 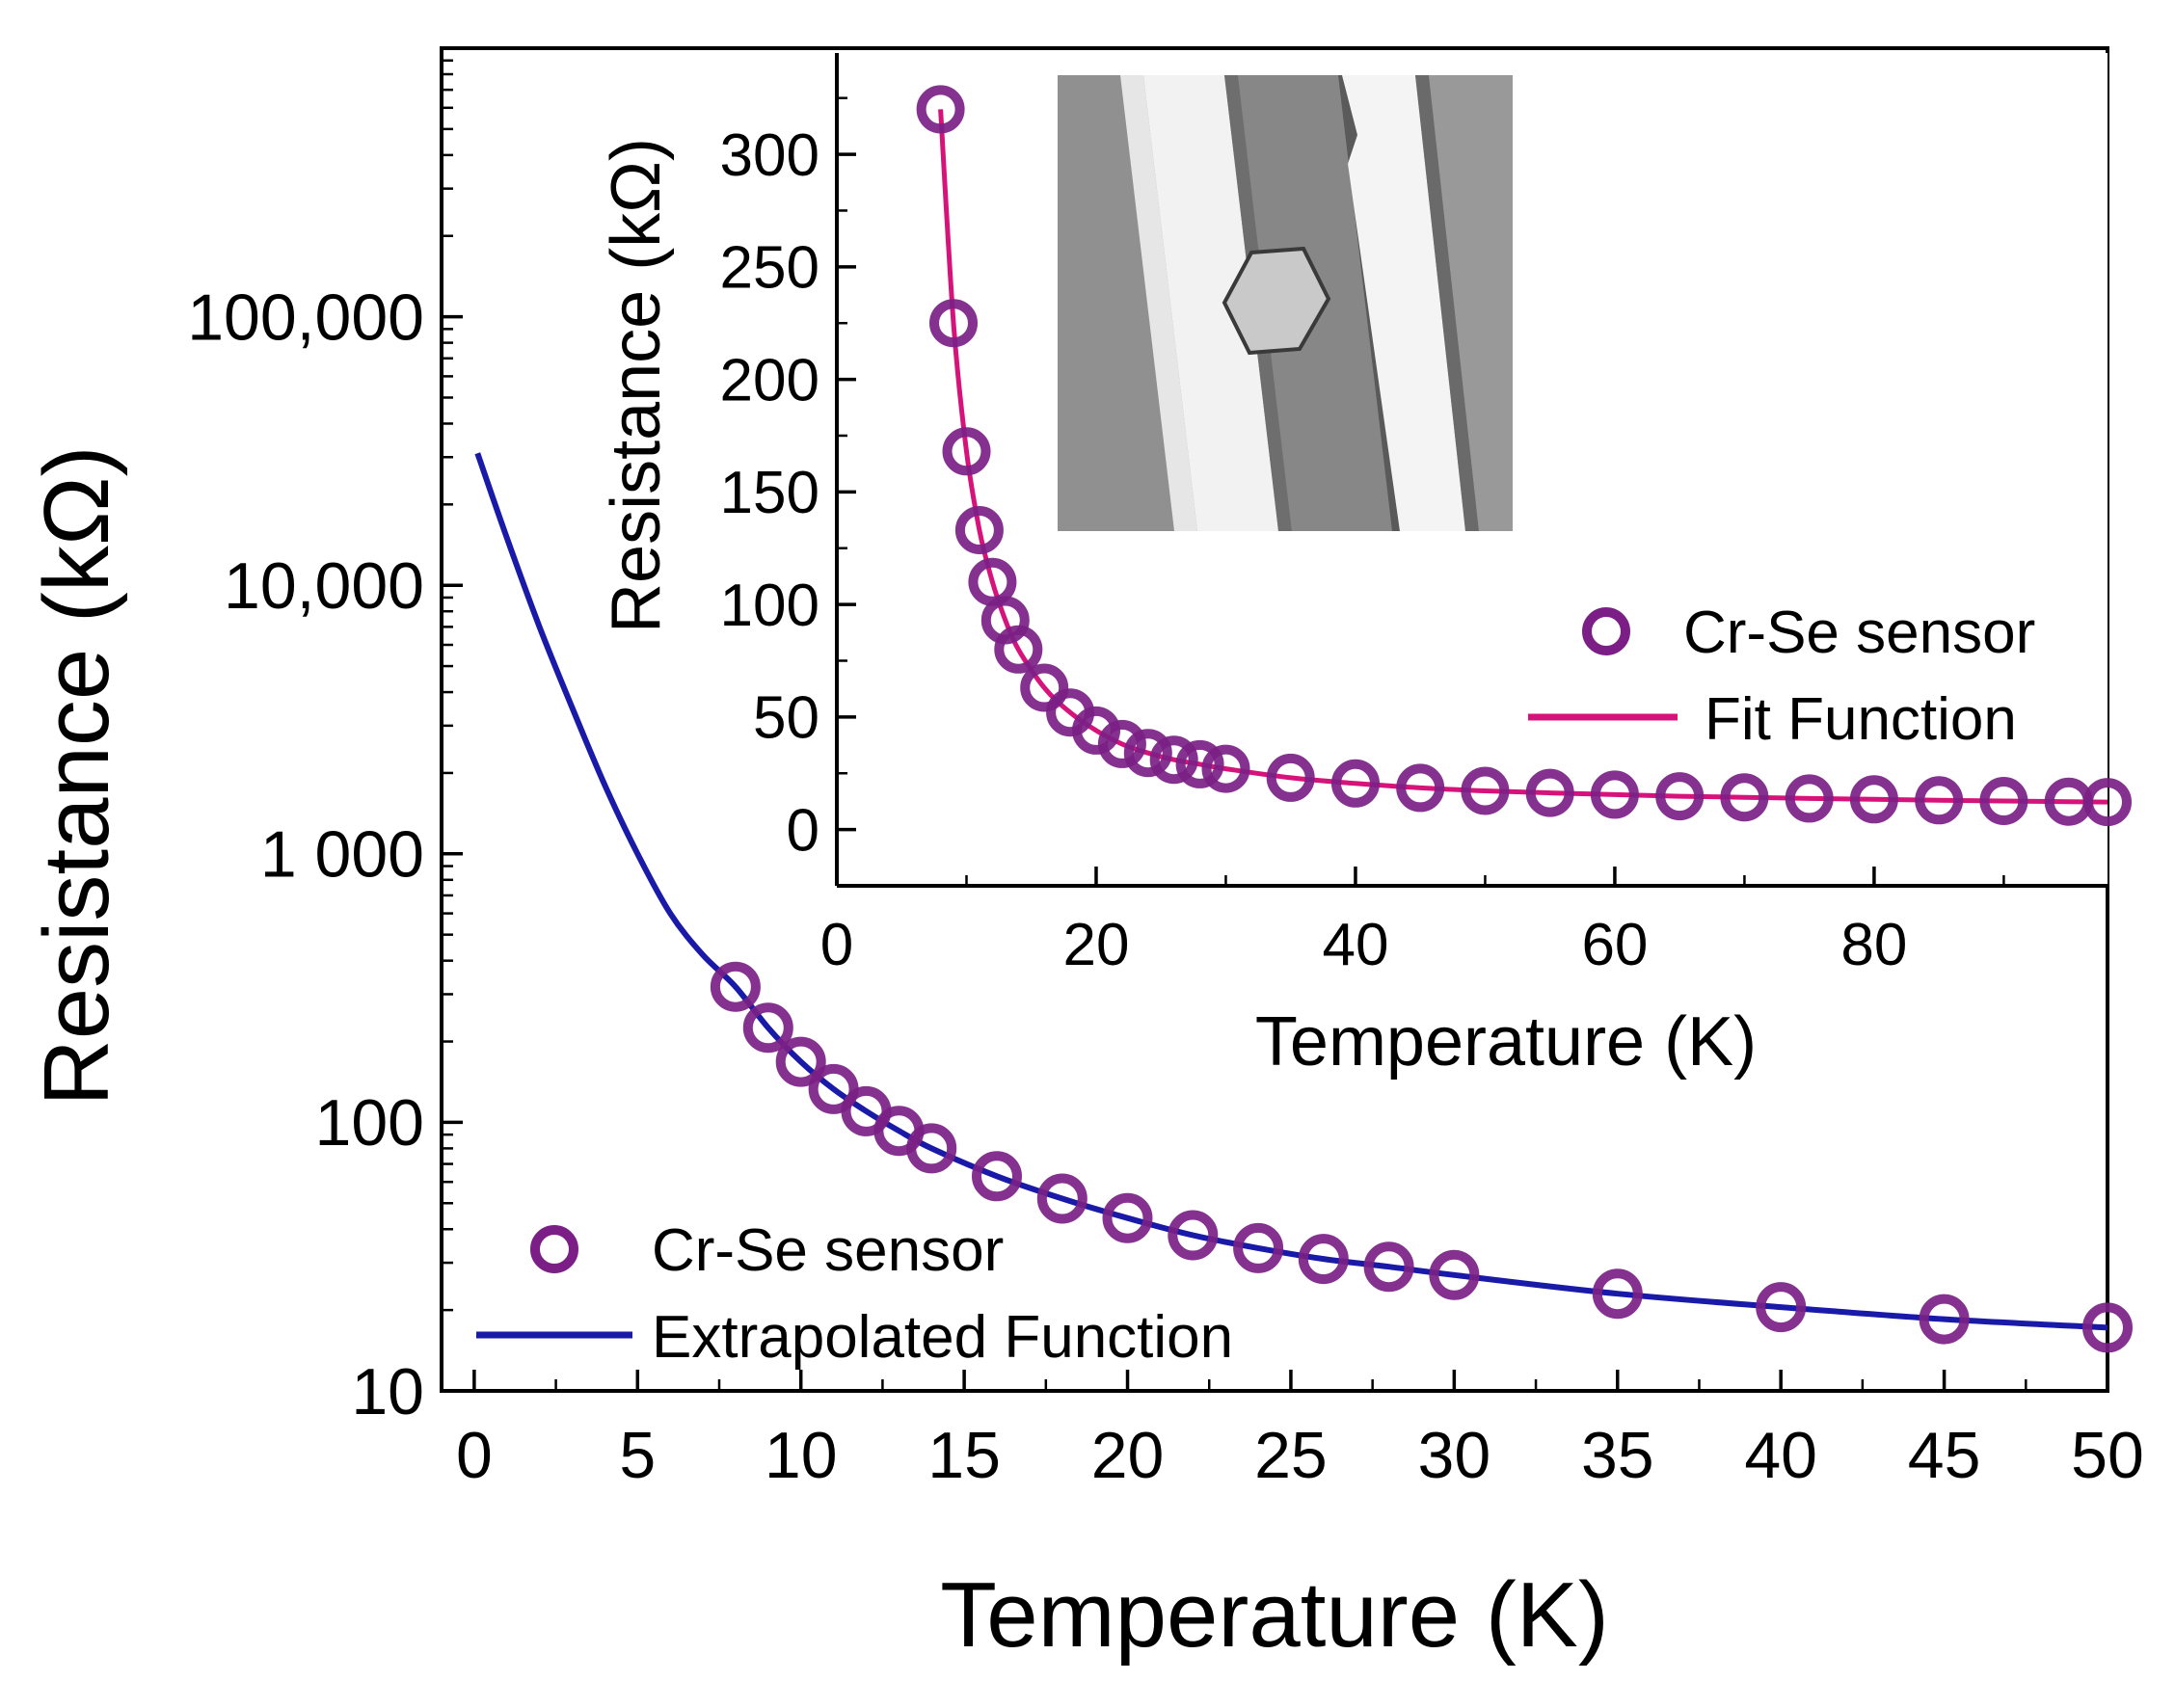 What do you see at coordinates (474, 1455) in the screenshot?
I see `main-x-tick-label: 0` at bounding box center [474, 1455].